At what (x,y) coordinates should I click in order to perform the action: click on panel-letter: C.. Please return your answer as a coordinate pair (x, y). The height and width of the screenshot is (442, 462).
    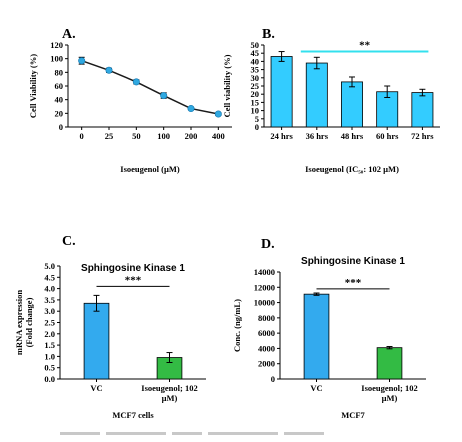
    Looking at the image, I should click on (69, 241).